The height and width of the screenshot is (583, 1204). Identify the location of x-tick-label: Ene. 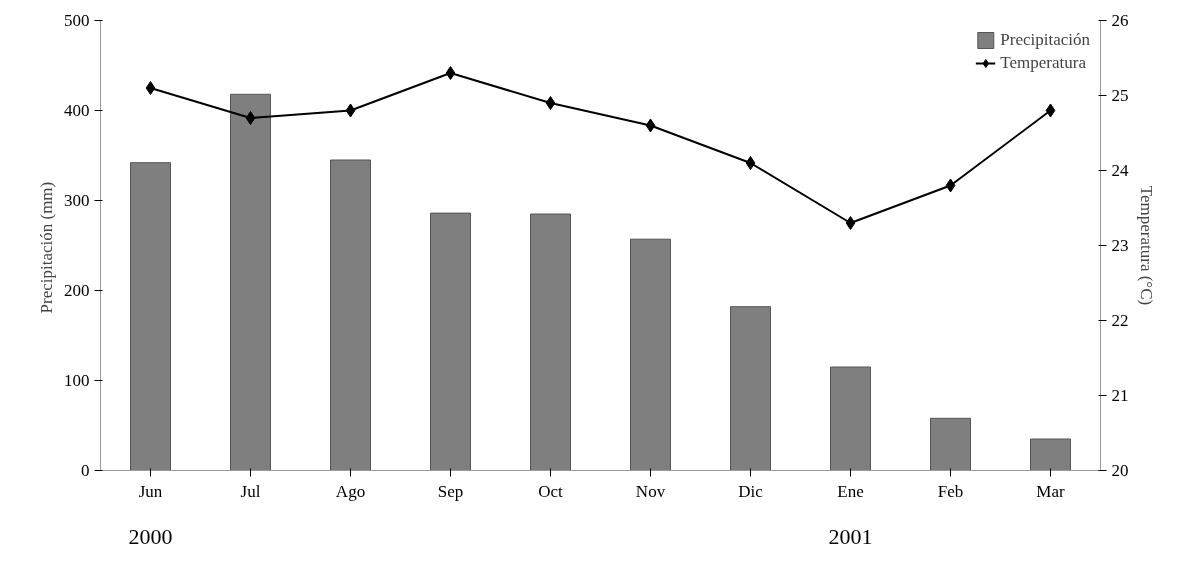
(850, 491).